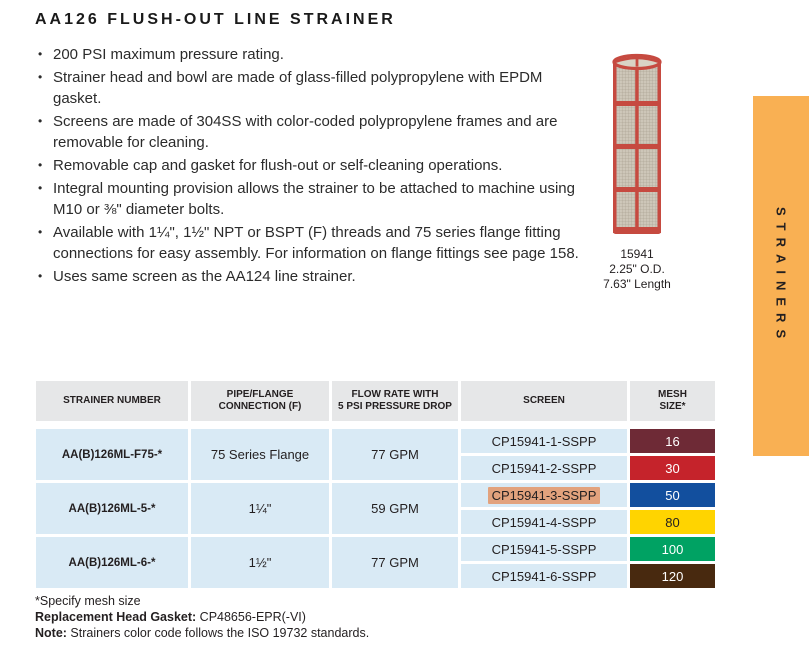 The width and height of the screenshot is (809, 652). Describe the element at coordinates (544, 576) in the screenshot. I see `screen-cell: CP15941-6-SSPP` at that location.